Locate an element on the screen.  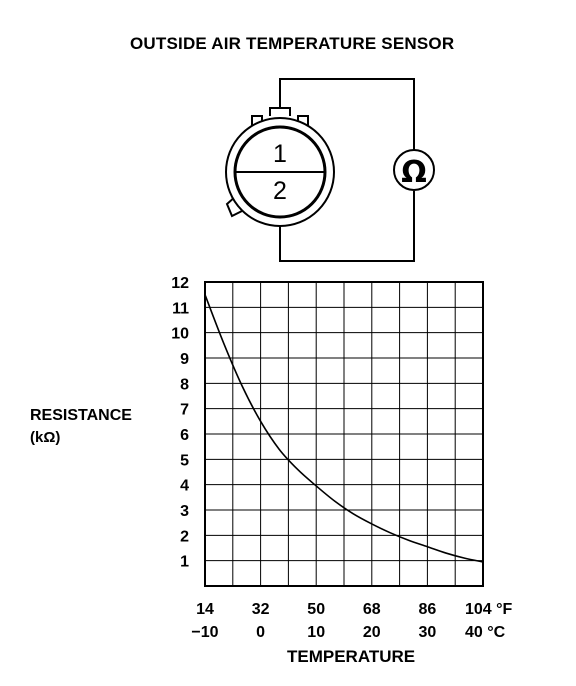
y-tick-label: 12 is located at coordinates (180, 283).